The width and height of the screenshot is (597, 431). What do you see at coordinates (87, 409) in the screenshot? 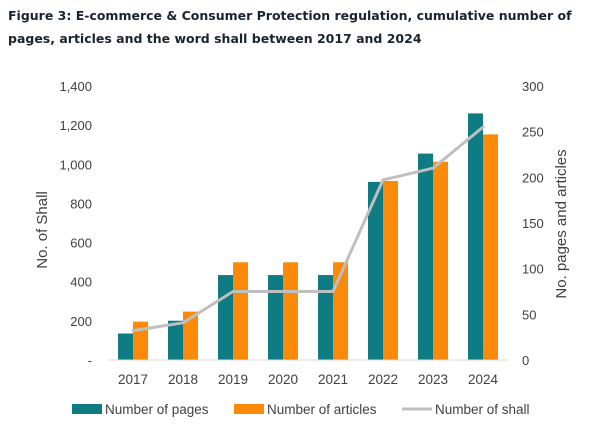
I see `legend-swatch-pages` at bounding box center [87, 409].